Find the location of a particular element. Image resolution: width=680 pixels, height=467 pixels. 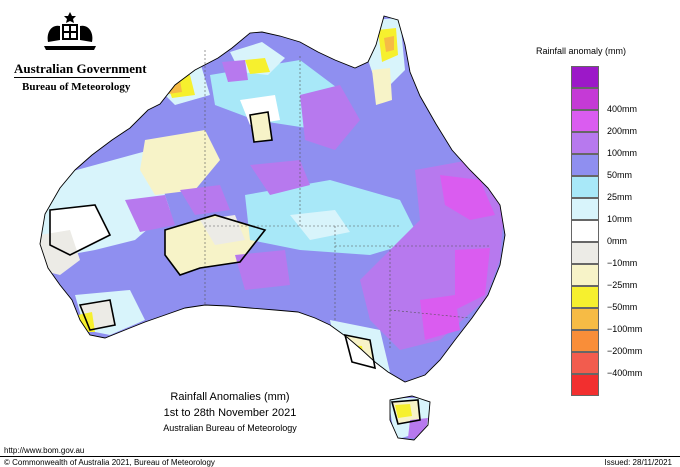

legend-label: −10mm is located at coordinates (622, 263).